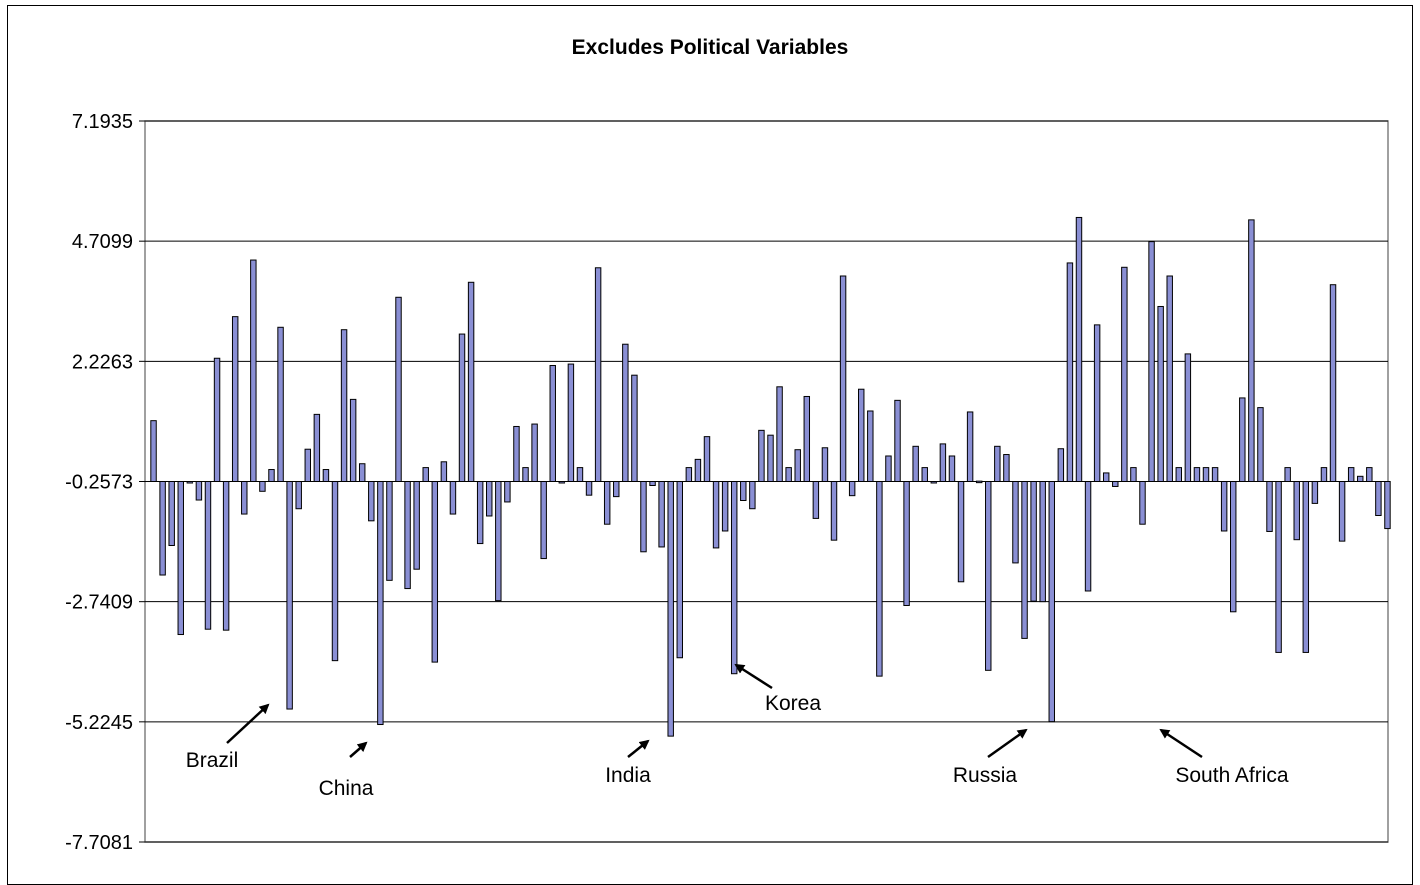 The height and width of the screenshot is (885, 1420). I want to click on annotation-label: Russia, so click(985, 775).